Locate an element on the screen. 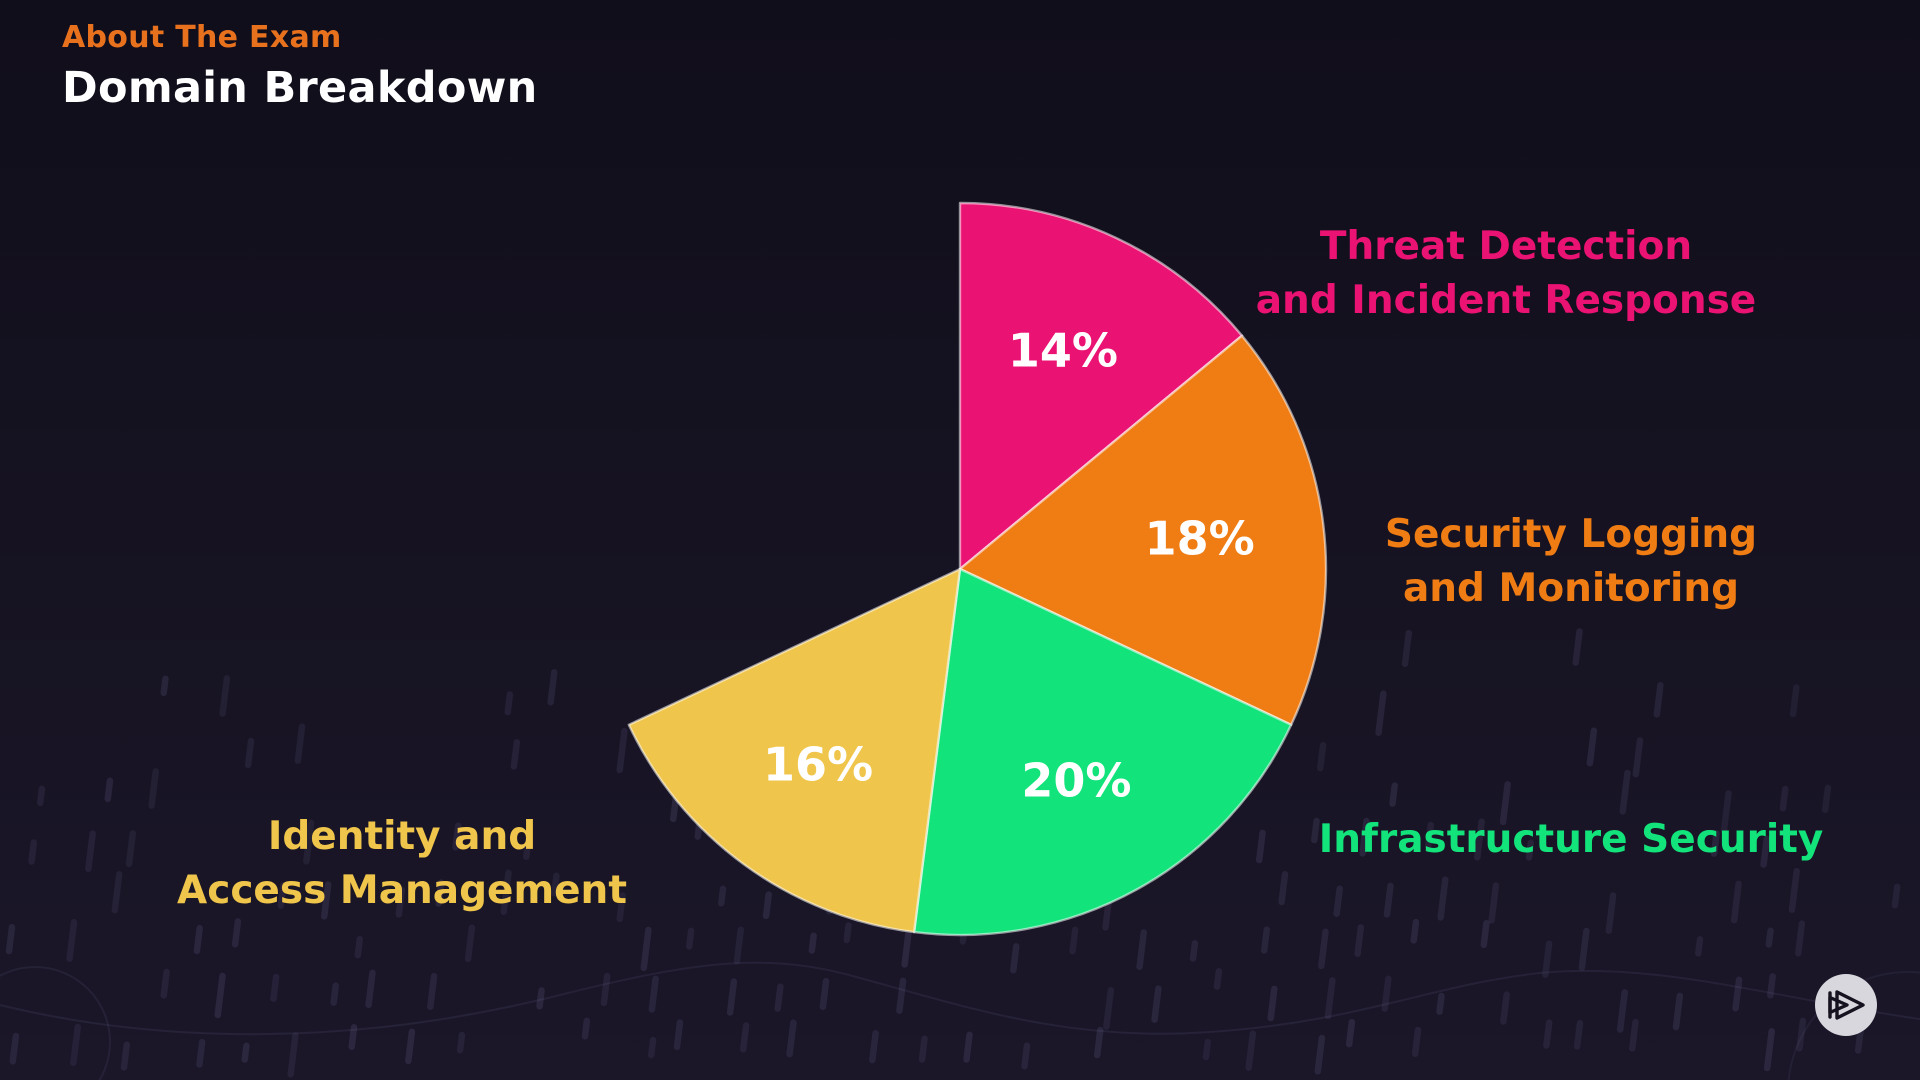 The height and width of the screenshot is (1080, 1920). logo-play-glyph is located at coordinates (1846, 1005).